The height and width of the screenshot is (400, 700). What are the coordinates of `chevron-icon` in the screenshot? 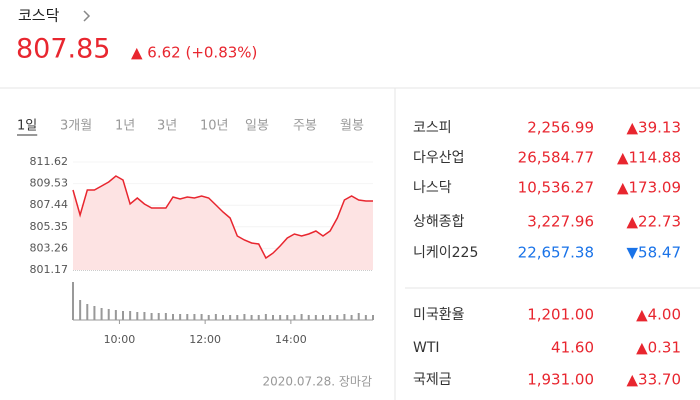 It's located at (87, 16).